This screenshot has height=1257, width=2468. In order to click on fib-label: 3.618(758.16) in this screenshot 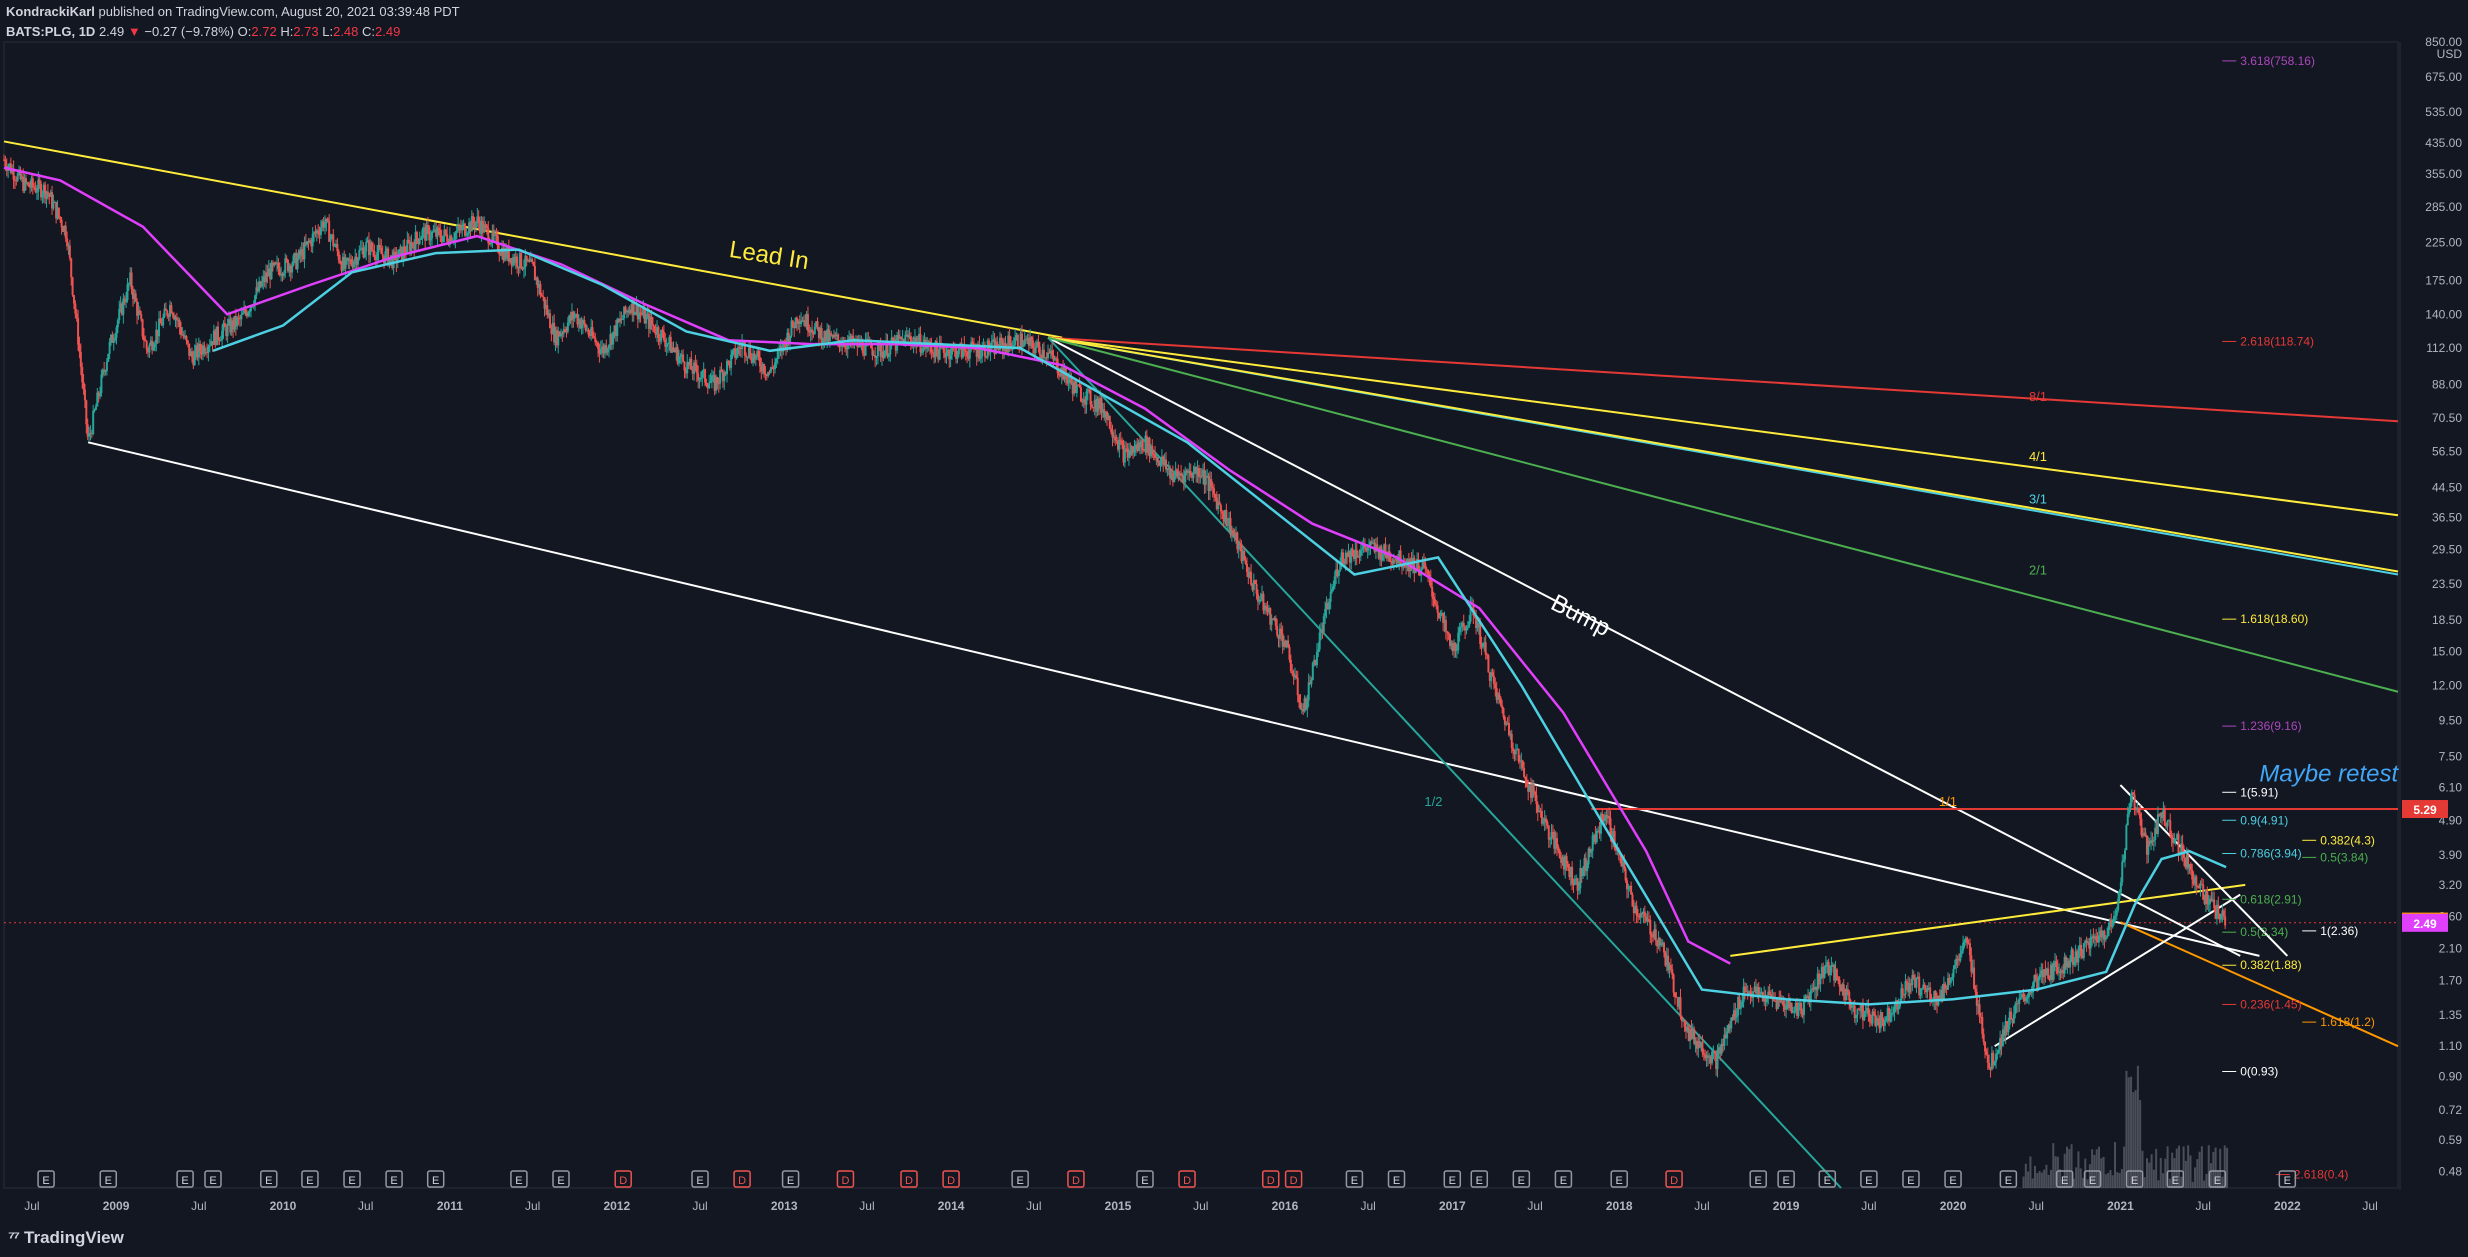, I will do `click(2277, 61)`.